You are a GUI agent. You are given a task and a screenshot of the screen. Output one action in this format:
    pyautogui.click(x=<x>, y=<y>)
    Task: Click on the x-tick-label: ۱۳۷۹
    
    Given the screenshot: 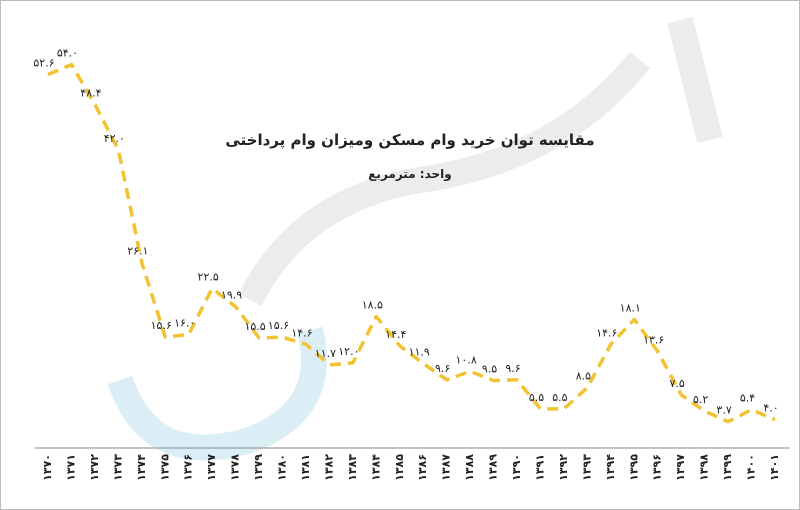 What is the action you would take?
    pyautogui.click(x=258, y=467)
    